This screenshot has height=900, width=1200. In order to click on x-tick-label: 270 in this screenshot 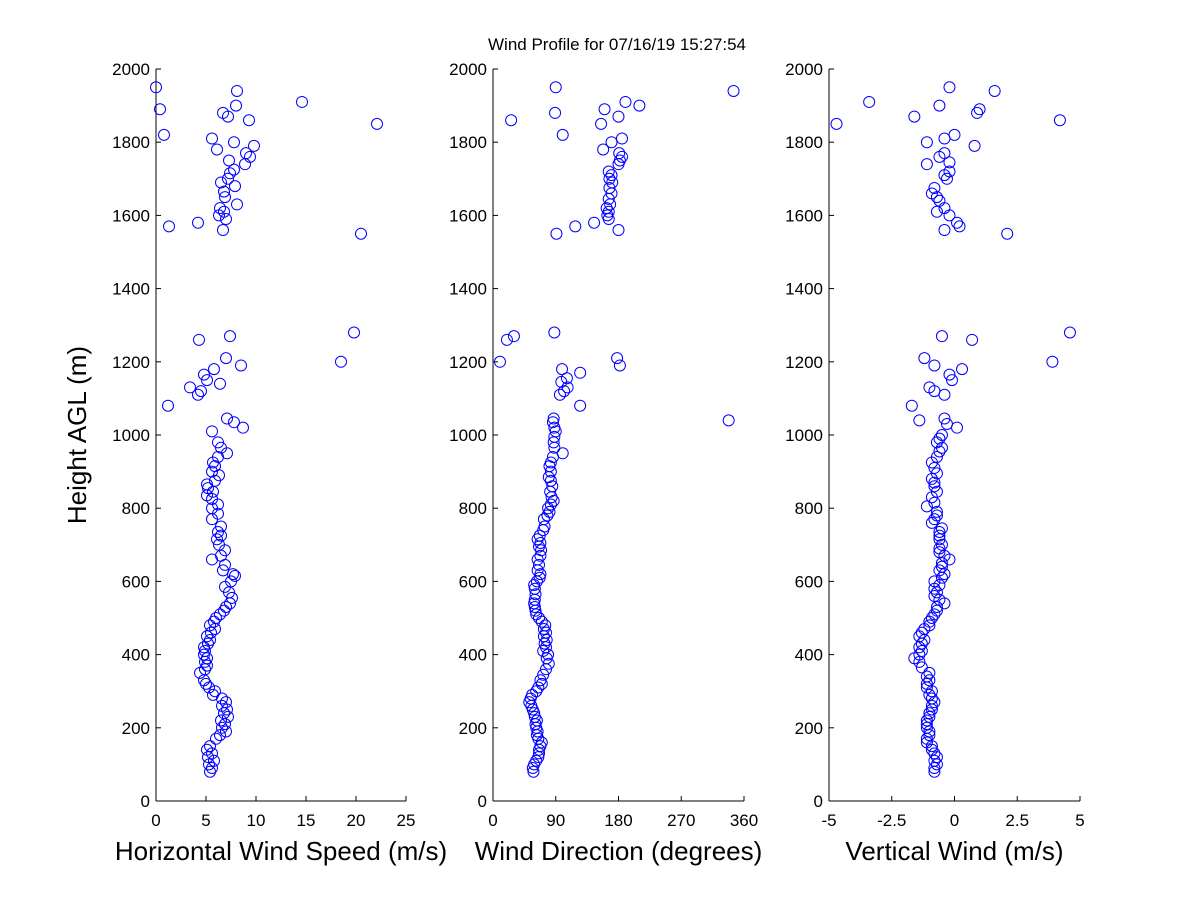, I will do `click(681, 820)`.